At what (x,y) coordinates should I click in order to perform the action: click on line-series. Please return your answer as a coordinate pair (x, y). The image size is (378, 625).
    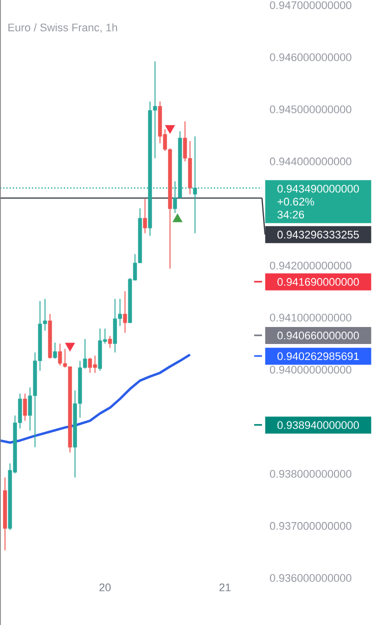
    Looking at the image, I should click on (96, 398).